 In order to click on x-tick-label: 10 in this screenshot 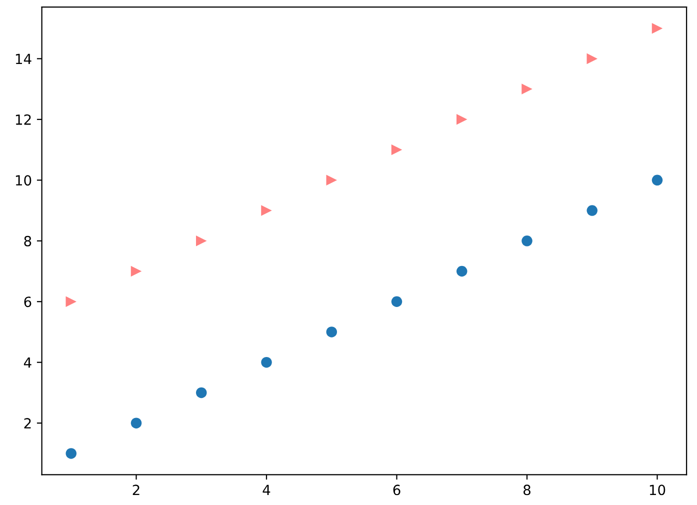, I will do `click(658, 490)`.